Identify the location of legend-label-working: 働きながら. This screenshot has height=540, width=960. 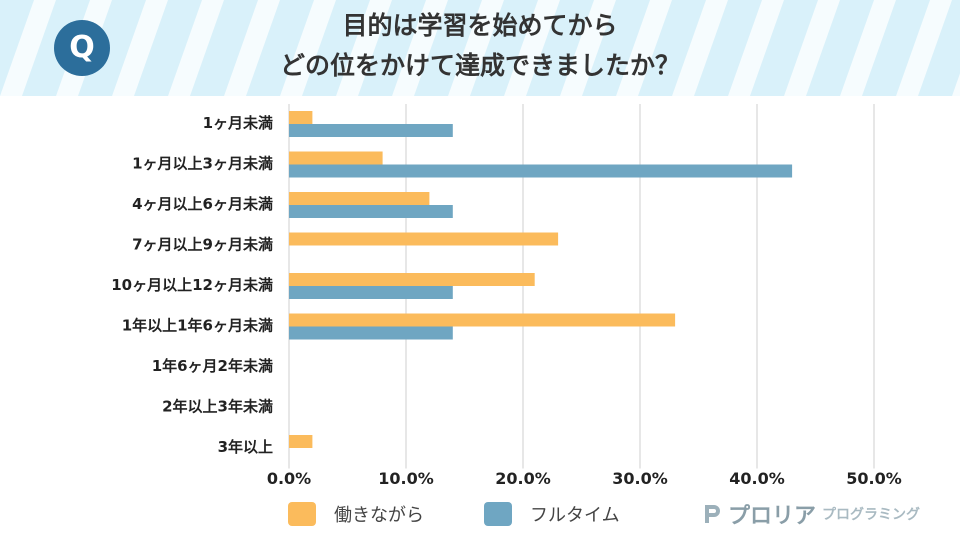
(379, 515).